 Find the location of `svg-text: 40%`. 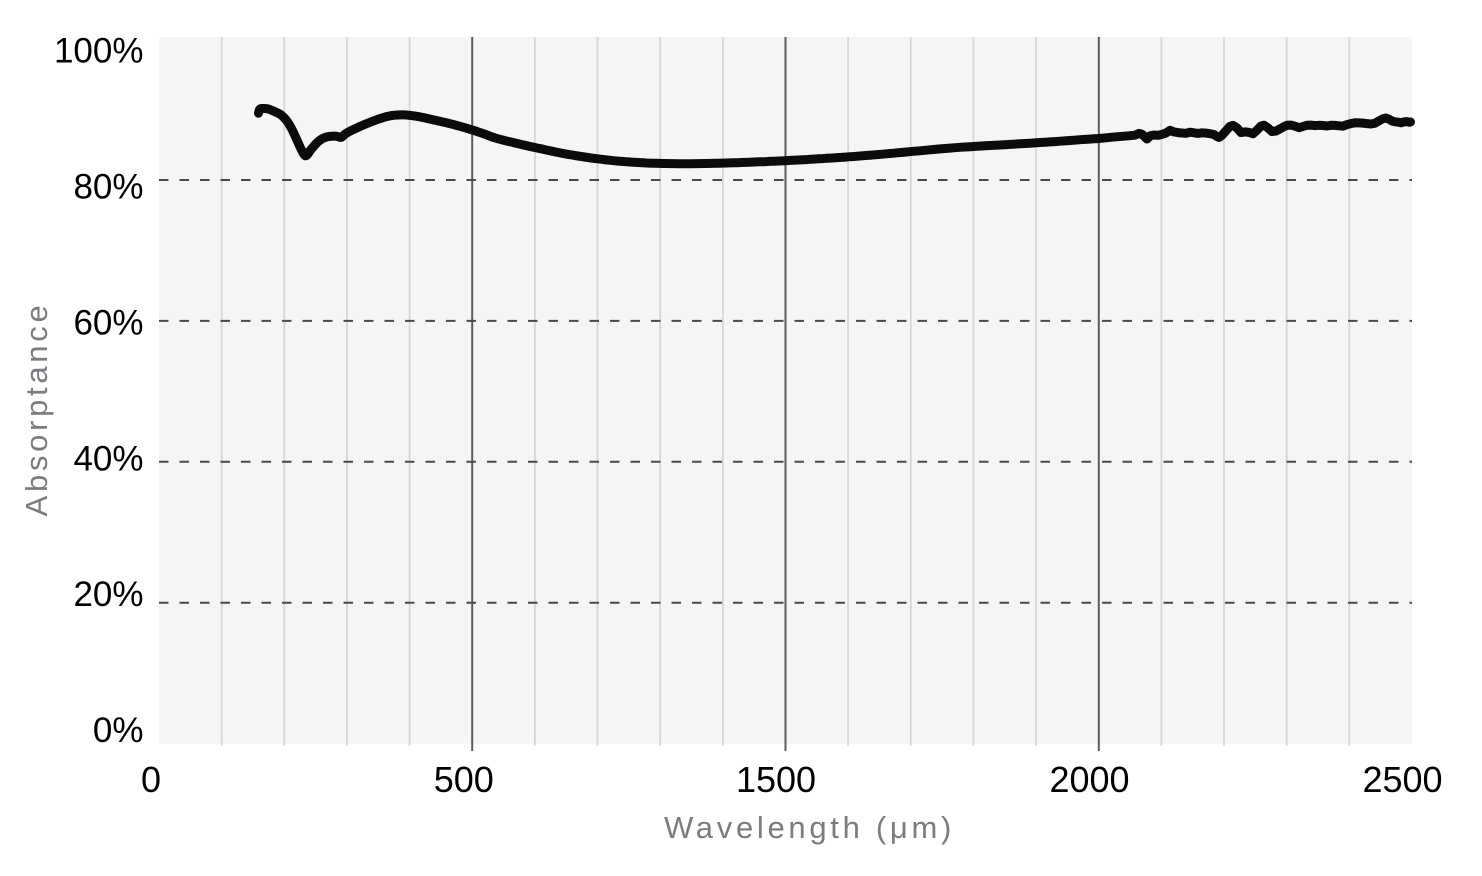

svg-text: 40% is located at coordinates (108, 458).